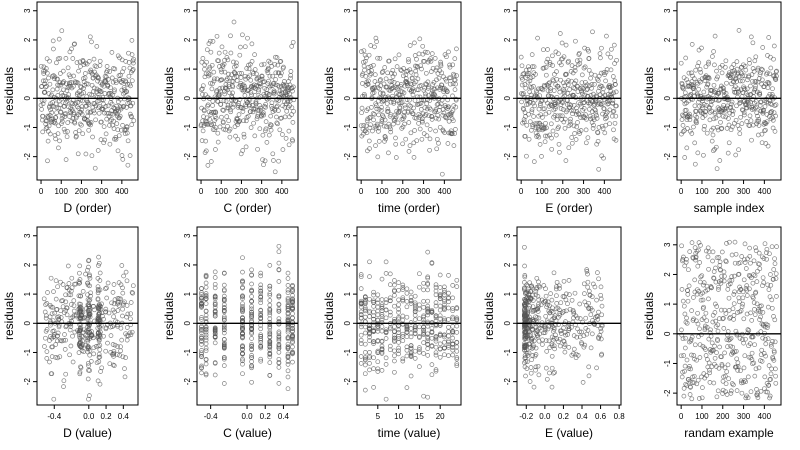  Describe the element at coordinates (282, 191) in the screenshot. I see `x-tick-label: 400` at that location.